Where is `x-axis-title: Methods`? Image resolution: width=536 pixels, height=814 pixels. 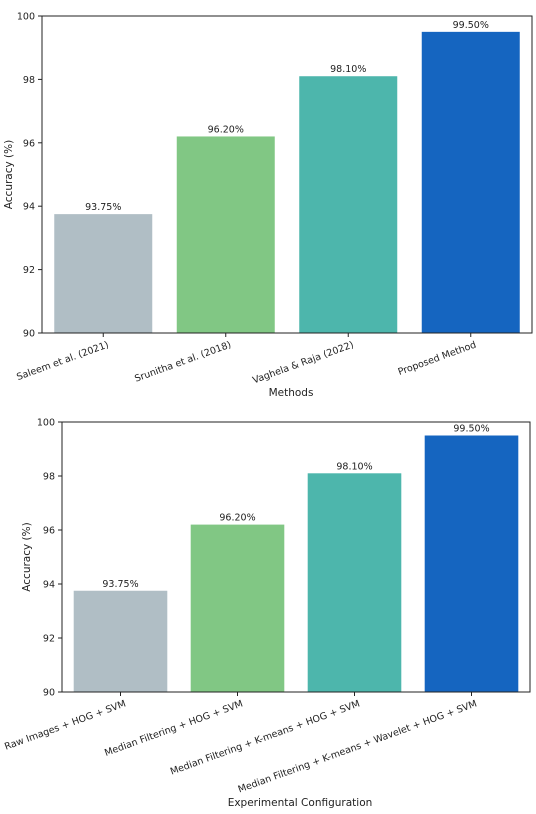 x-axis-title: Methods is located at coordinates (291, 393).